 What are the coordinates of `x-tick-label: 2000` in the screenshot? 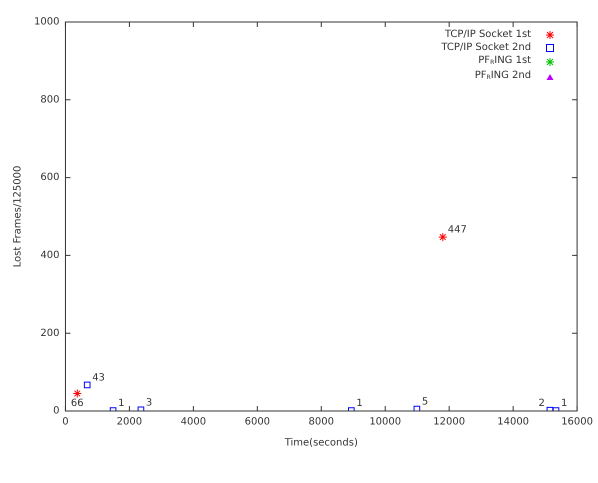 It's located at (129, 422).